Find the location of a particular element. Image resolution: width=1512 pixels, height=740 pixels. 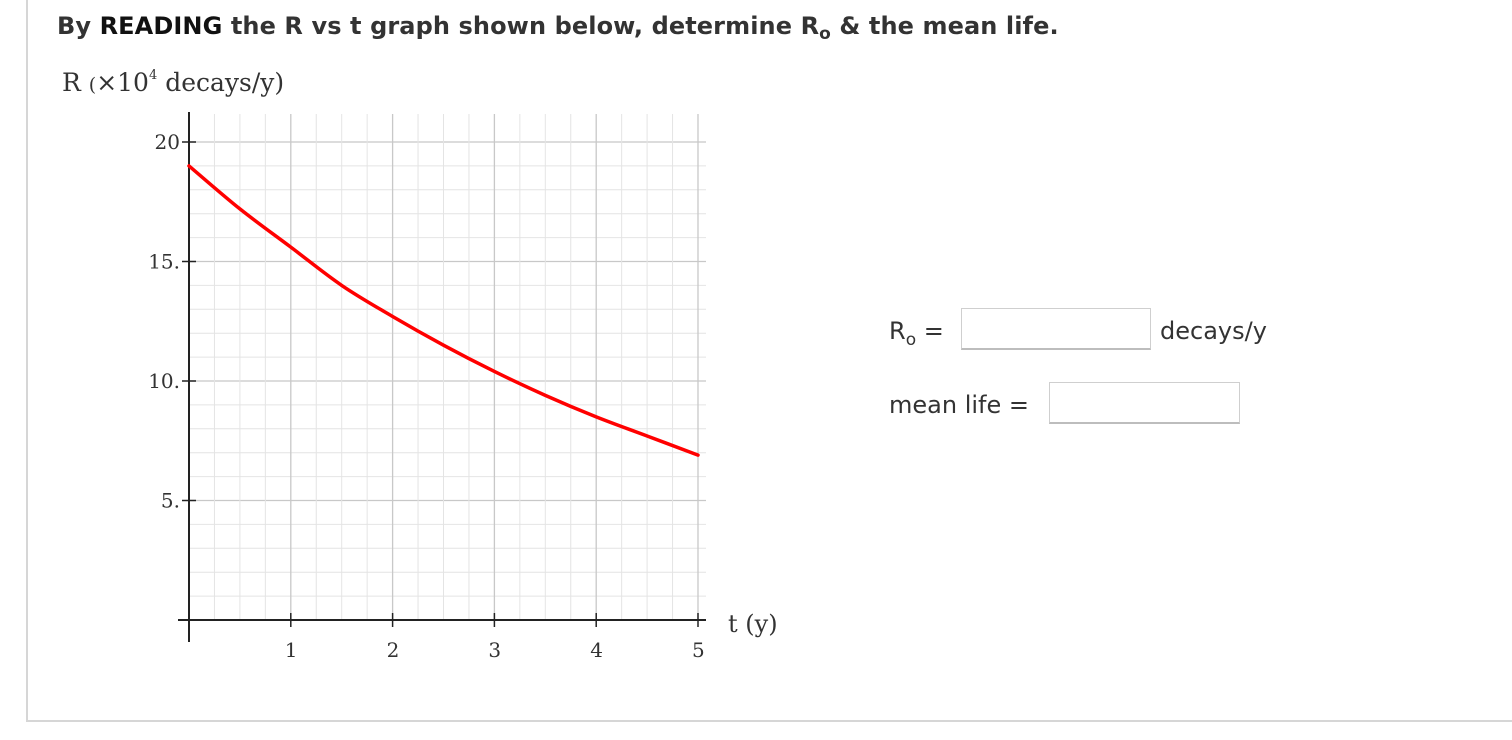

y-tick-label: 15. is located at coordinates (164, 262).